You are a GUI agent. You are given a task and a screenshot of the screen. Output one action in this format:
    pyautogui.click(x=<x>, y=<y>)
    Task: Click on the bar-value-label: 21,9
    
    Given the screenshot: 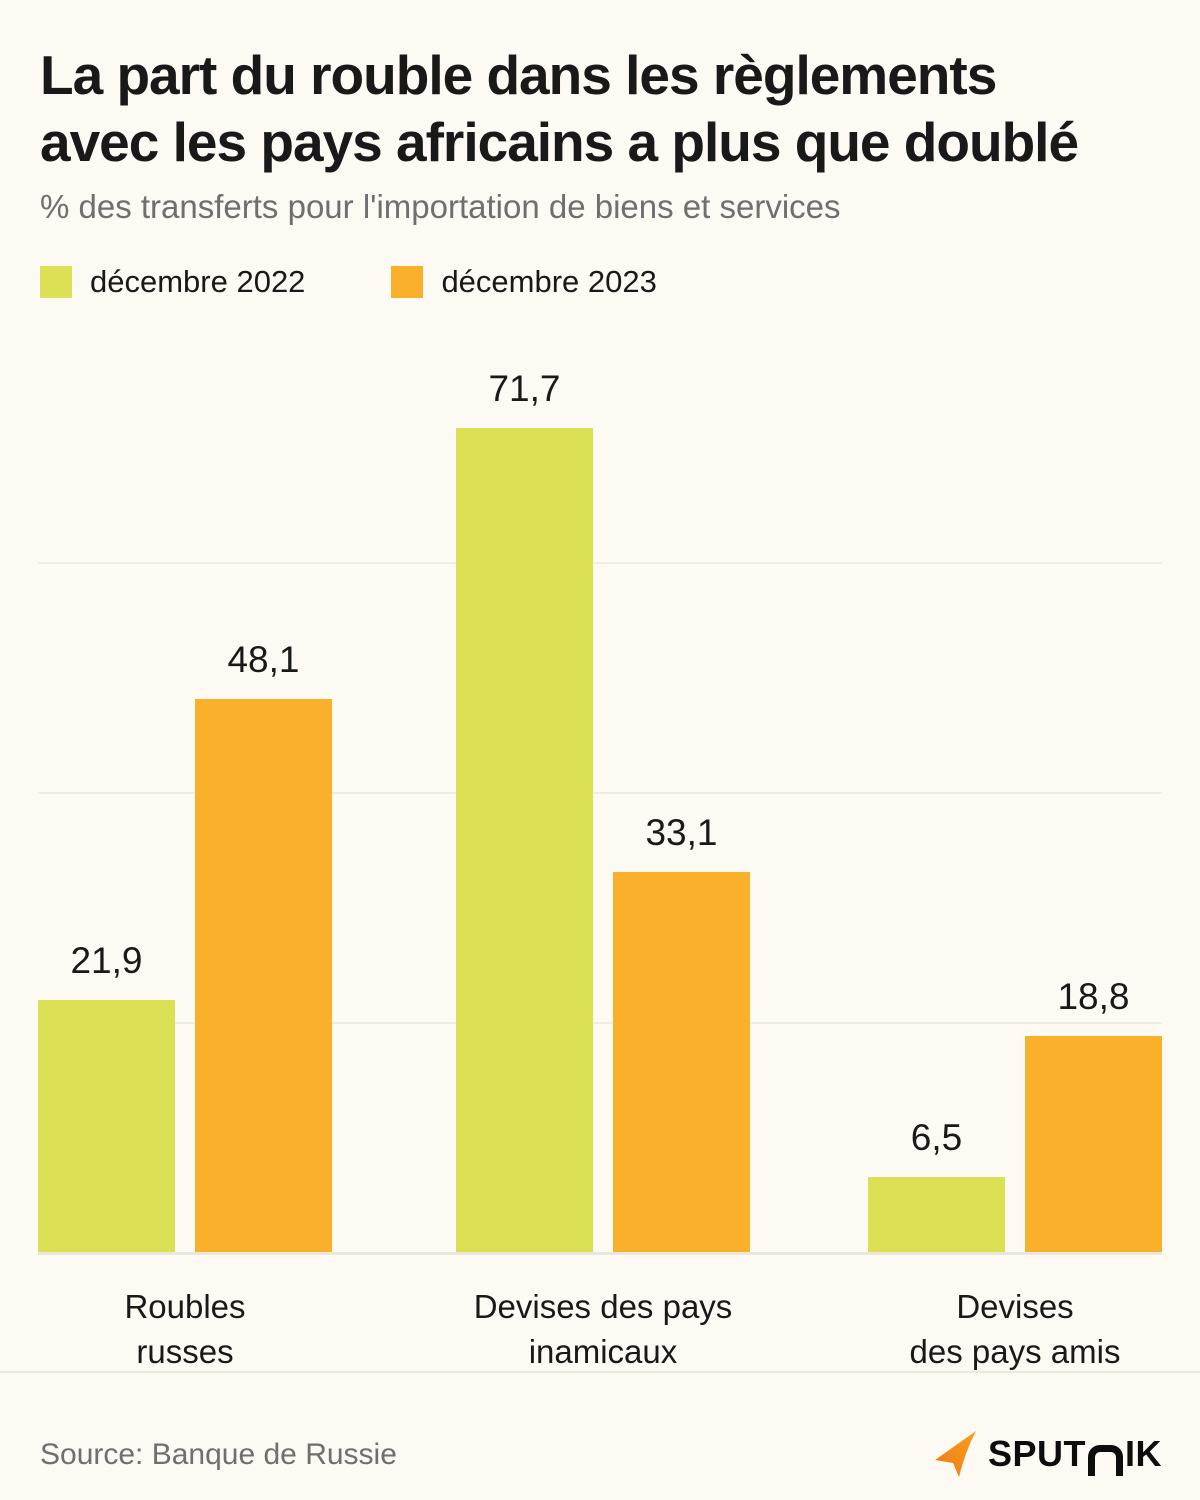 What is the action you would take?
    pyautogui.click(x=106, y=960)
    